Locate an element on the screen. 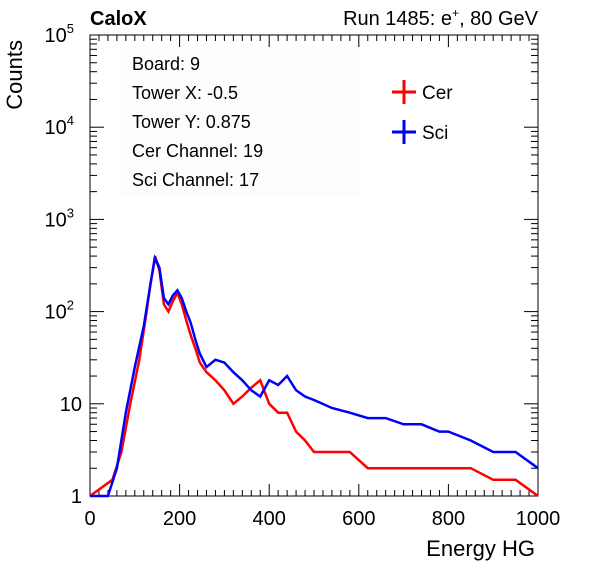 This screenshot has height=572, width=596. header-run-text: Run 1485: e is located at coordinates (397, 19).